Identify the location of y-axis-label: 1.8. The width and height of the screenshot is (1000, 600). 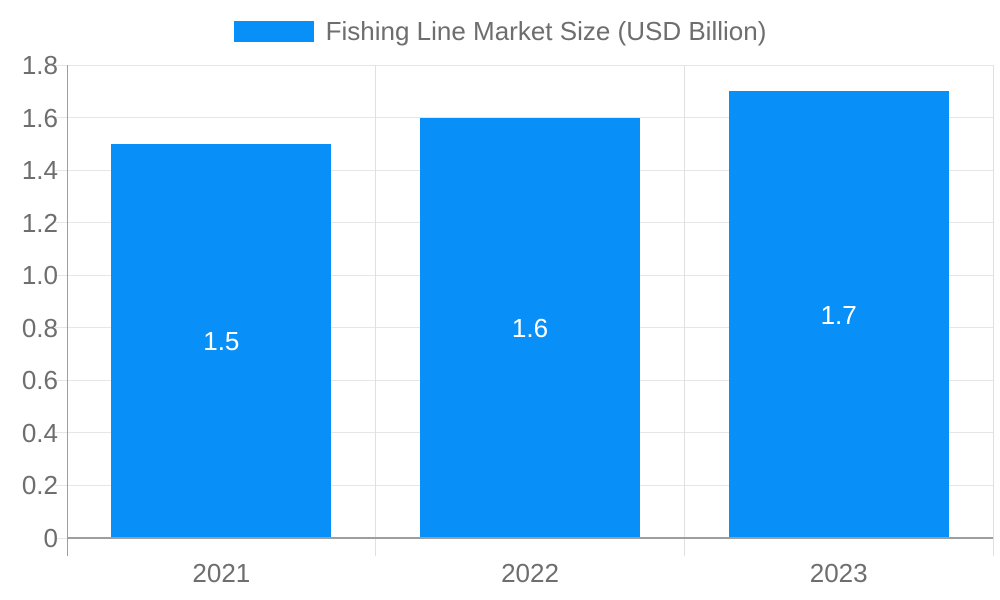
(39, 65).